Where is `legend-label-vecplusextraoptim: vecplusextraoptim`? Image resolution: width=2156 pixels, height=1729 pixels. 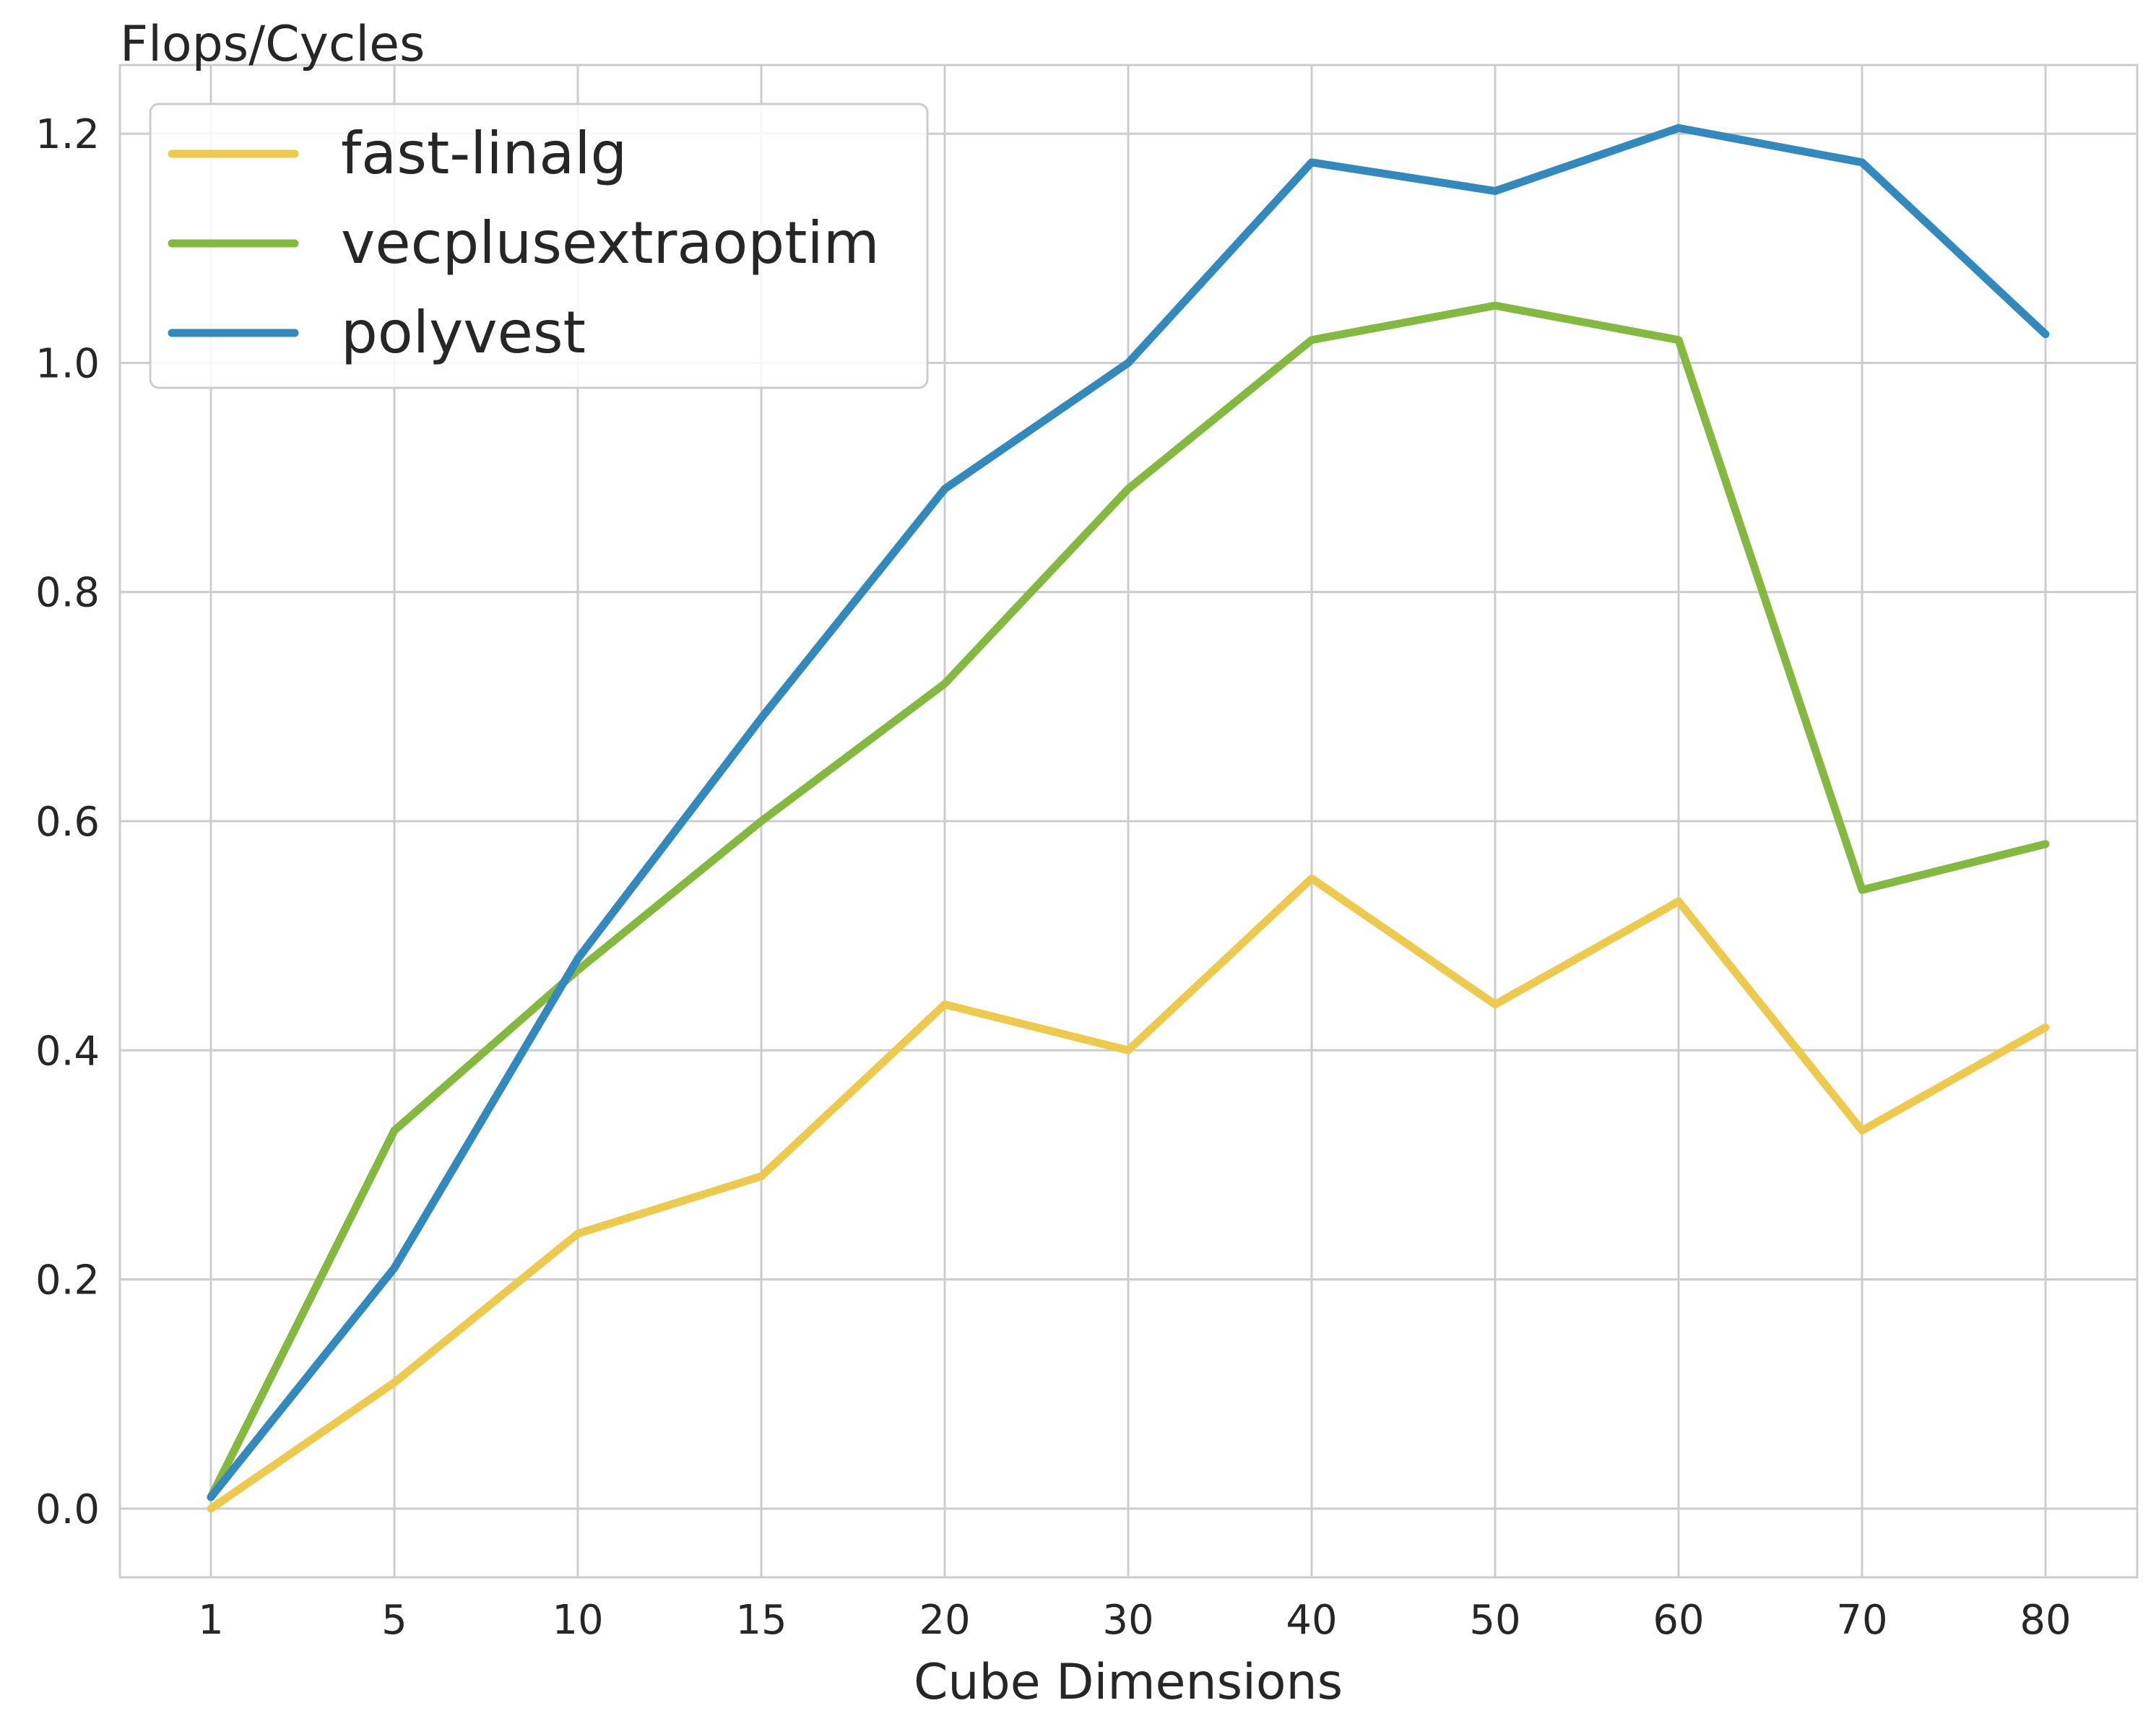 legend-label-vecplusextraoptim: vecplusextraoptim is located at coordinates (610, 243).